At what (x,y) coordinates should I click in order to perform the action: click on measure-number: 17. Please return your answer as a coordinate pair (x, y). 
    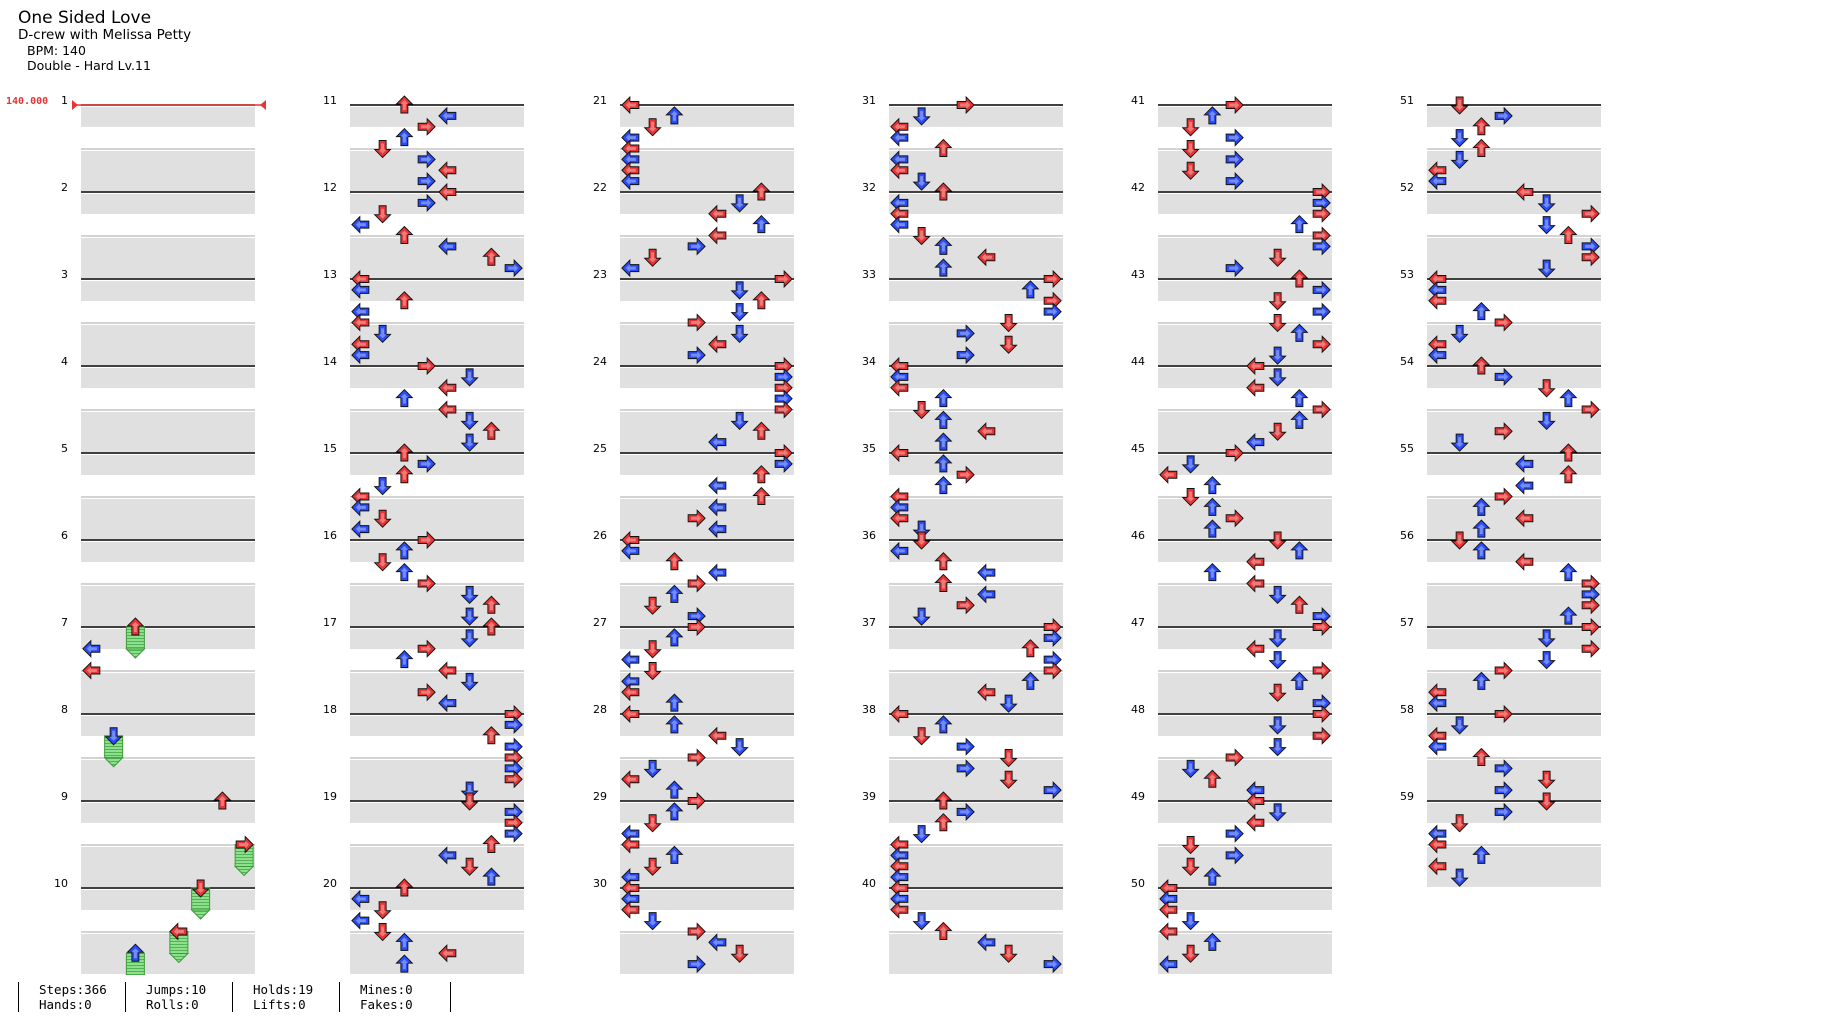
    Looking at the image, I should click on (330, 622).